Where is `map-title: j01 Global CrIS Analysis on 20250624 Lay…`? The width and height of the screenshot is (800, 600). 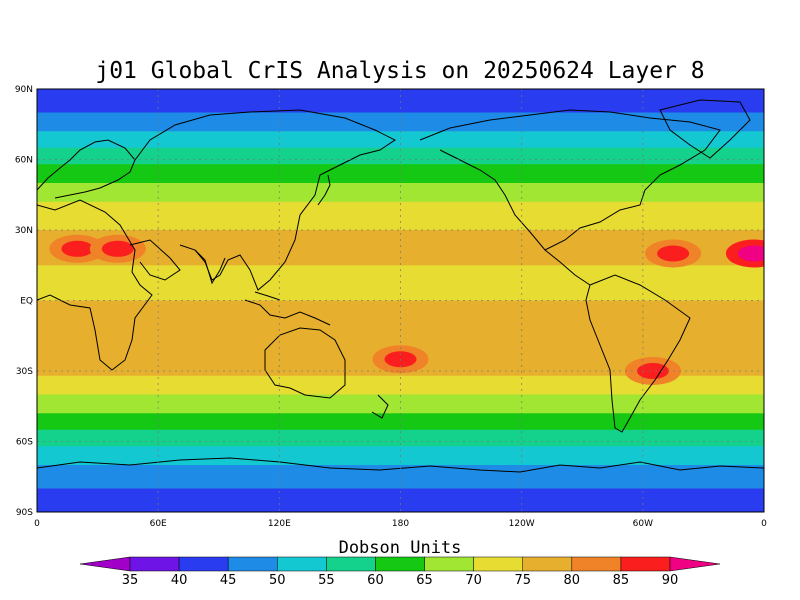 map-title: j01 Global CrIS Analysis on 20250624 Lay… is located at coordinates (399, 71).